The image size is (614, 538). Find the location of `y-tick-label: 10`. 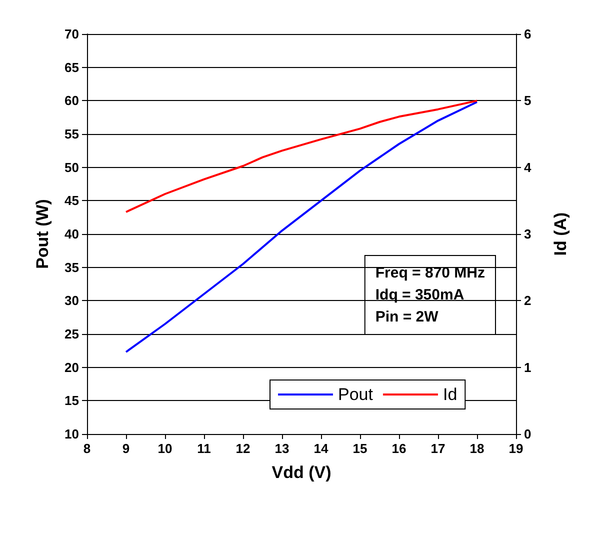

y-tick-label: 10 is located at coordinates (71, 434).